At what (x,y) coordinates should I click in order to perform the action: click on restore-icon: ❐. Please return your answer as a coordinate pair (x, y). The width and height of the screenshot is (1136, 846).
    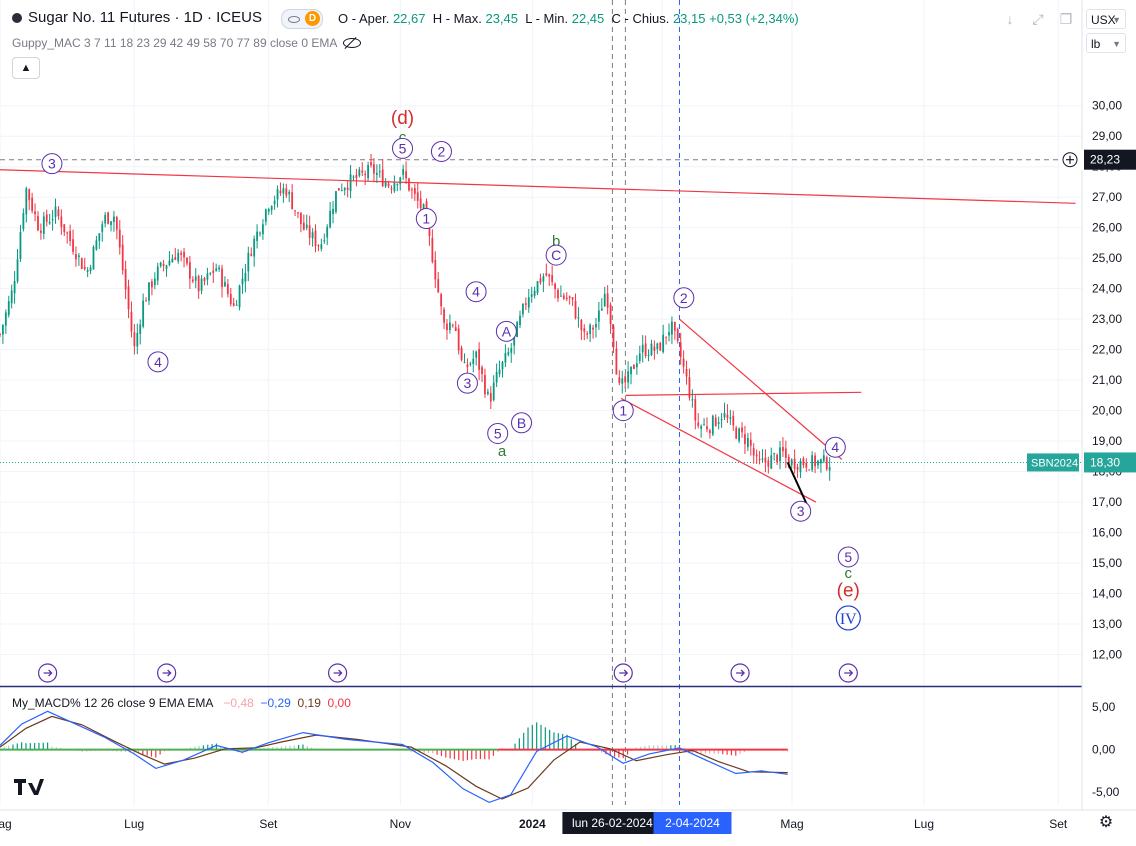
    Looking at the image, I should click on (1066, 19).